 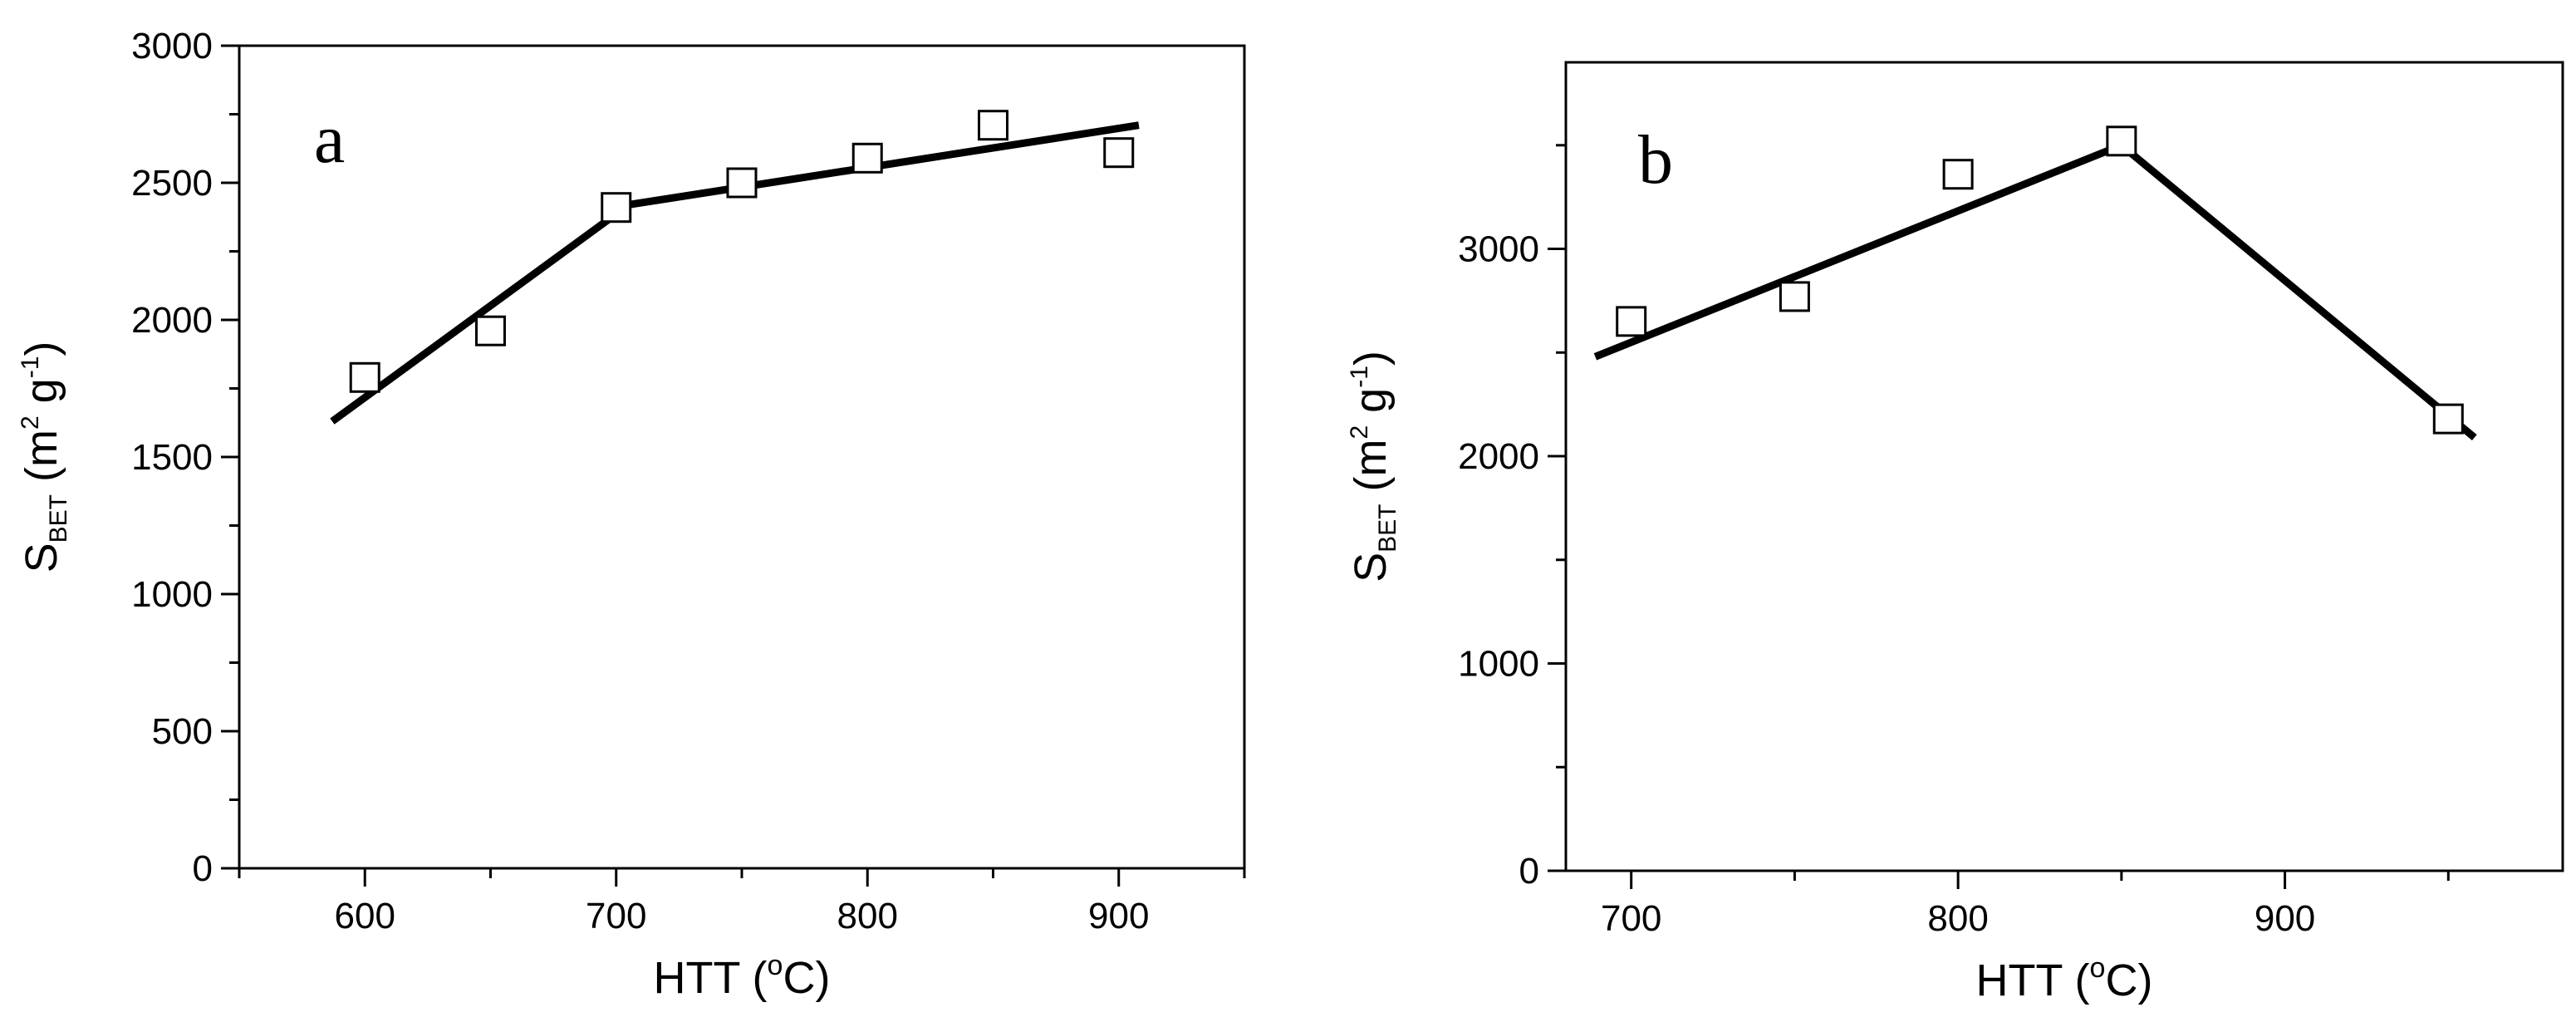 What do you see at coordinates (2035, 291) in the screenshot?
I see `fit-line` at bounding box center [2035, 291].